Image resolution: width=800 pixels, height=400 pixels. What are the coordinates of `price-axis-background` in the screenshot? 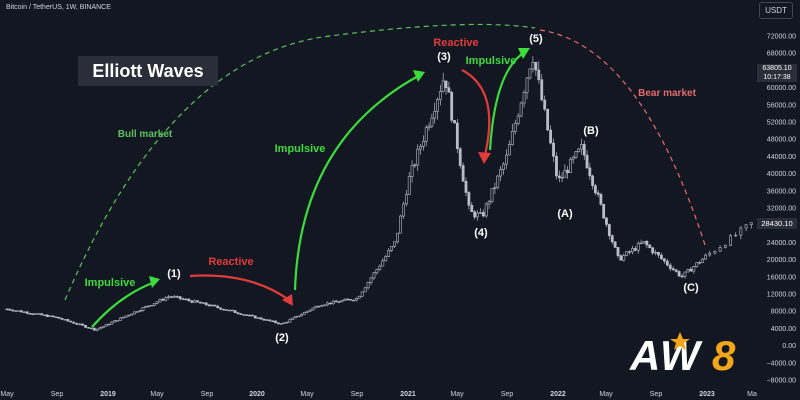 It's located at (778, 206).